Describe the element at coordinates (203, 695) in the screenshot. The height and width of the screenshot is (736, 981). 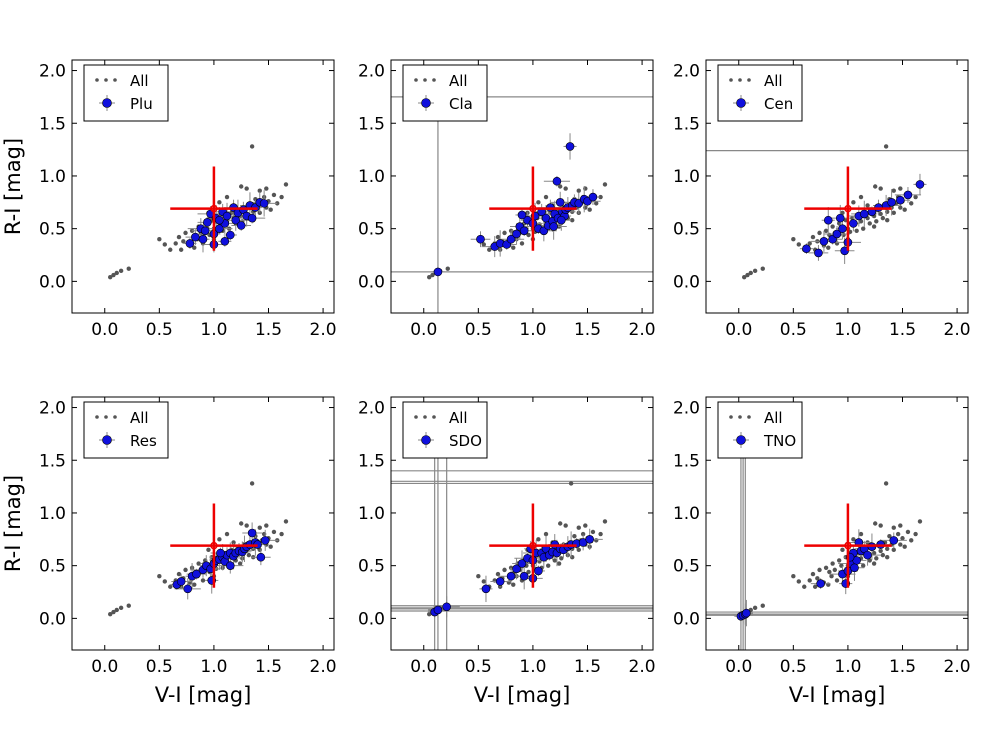
I see `x-axis-label: V-I [mag]` at that location.